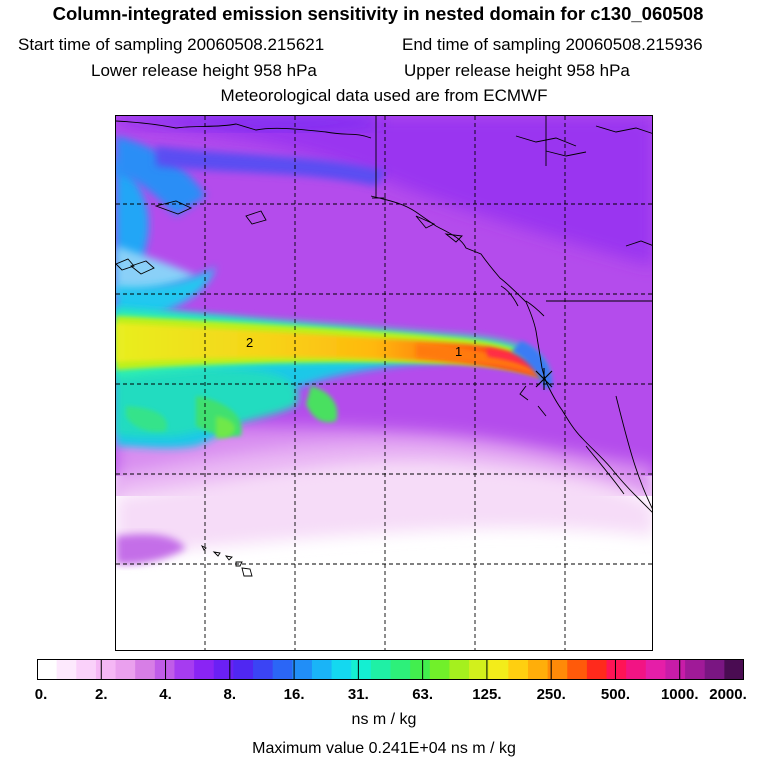 This screenshot has width=768, height=768. What do you see at coordinates (358, 694) in the screenshot?
I see `colorbar-tick-label: 31.` at bounding box center [358, 694].